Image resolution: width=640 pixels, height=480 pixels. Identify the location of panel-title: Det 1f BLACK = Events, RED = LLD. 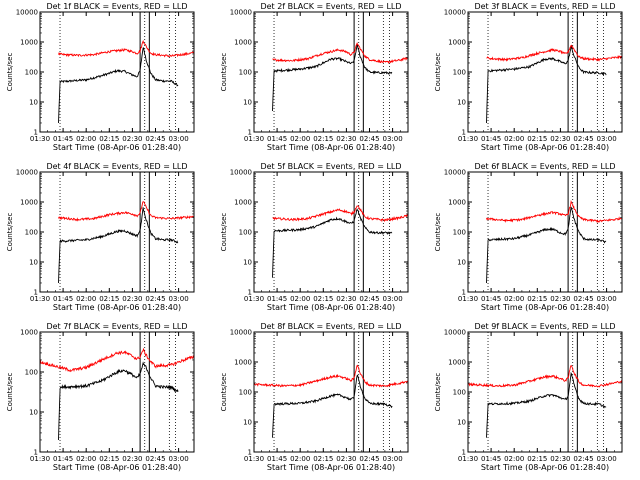
(116, 6).